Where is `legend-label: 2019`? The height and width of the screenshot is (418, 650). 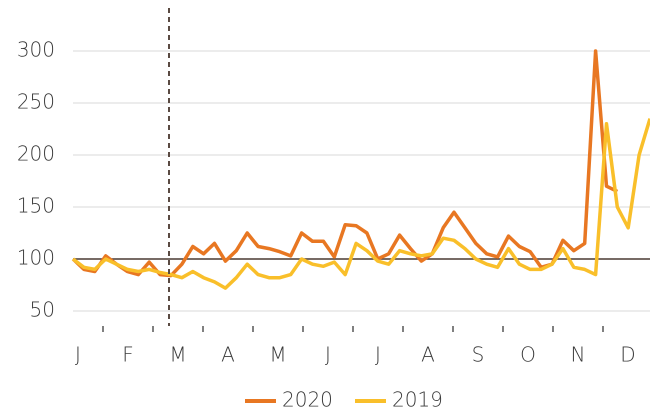 legend-label: 2019 is located at coordinates (417, 400).